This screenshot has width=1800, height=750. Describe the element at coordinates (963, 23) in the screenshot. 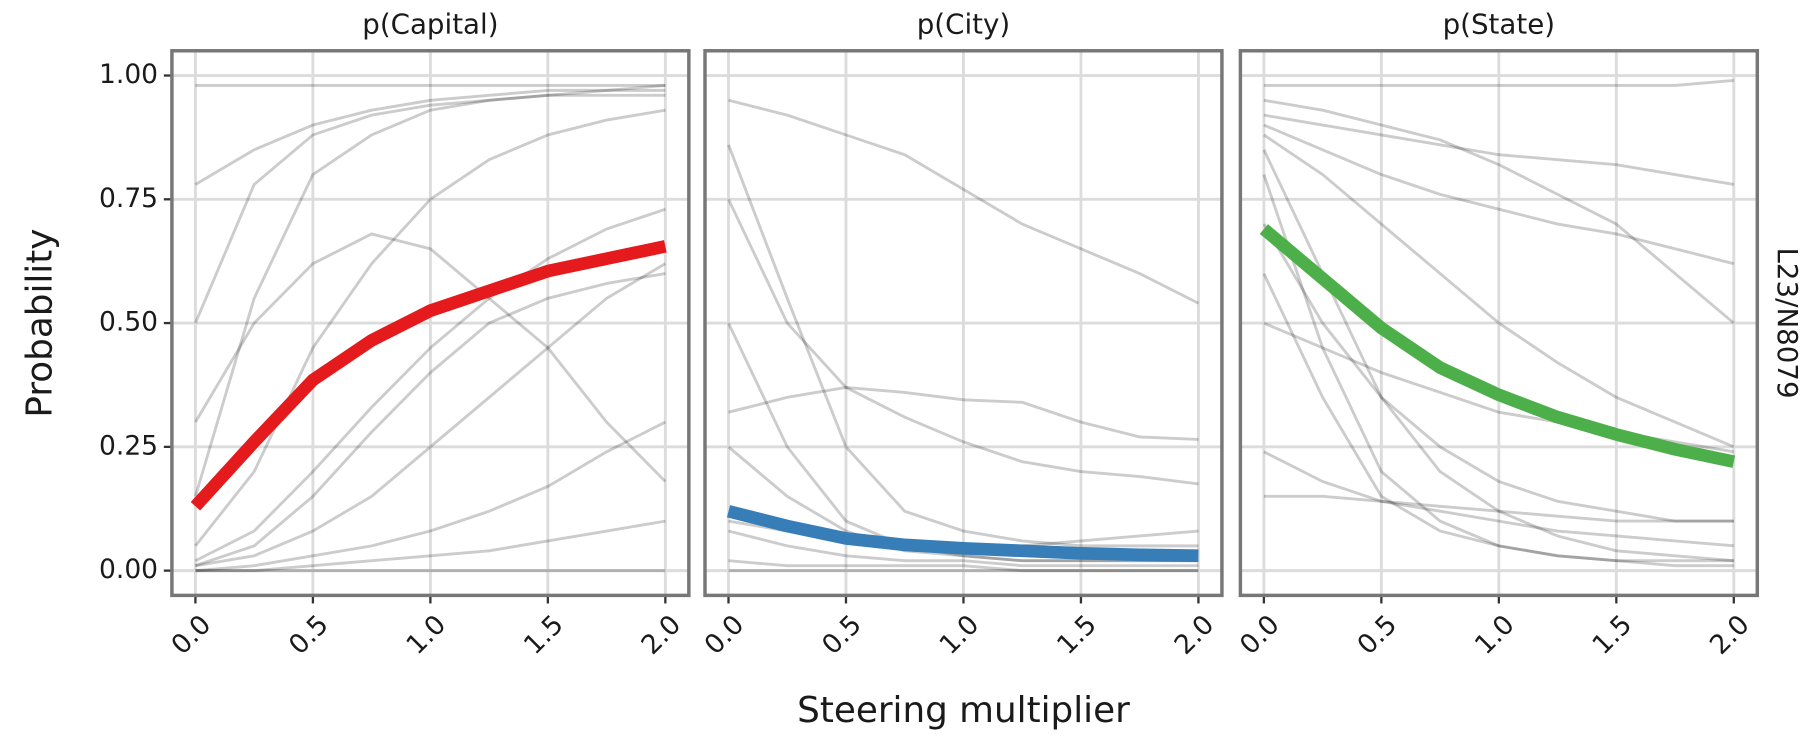

I see `facet-title: p(City)` at that location.